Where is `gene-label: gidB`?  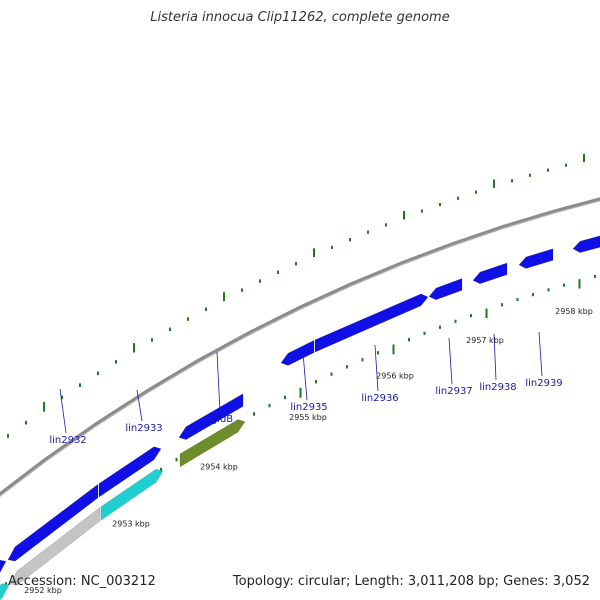 gene-label: gidB is located at coordinates (222, 419).